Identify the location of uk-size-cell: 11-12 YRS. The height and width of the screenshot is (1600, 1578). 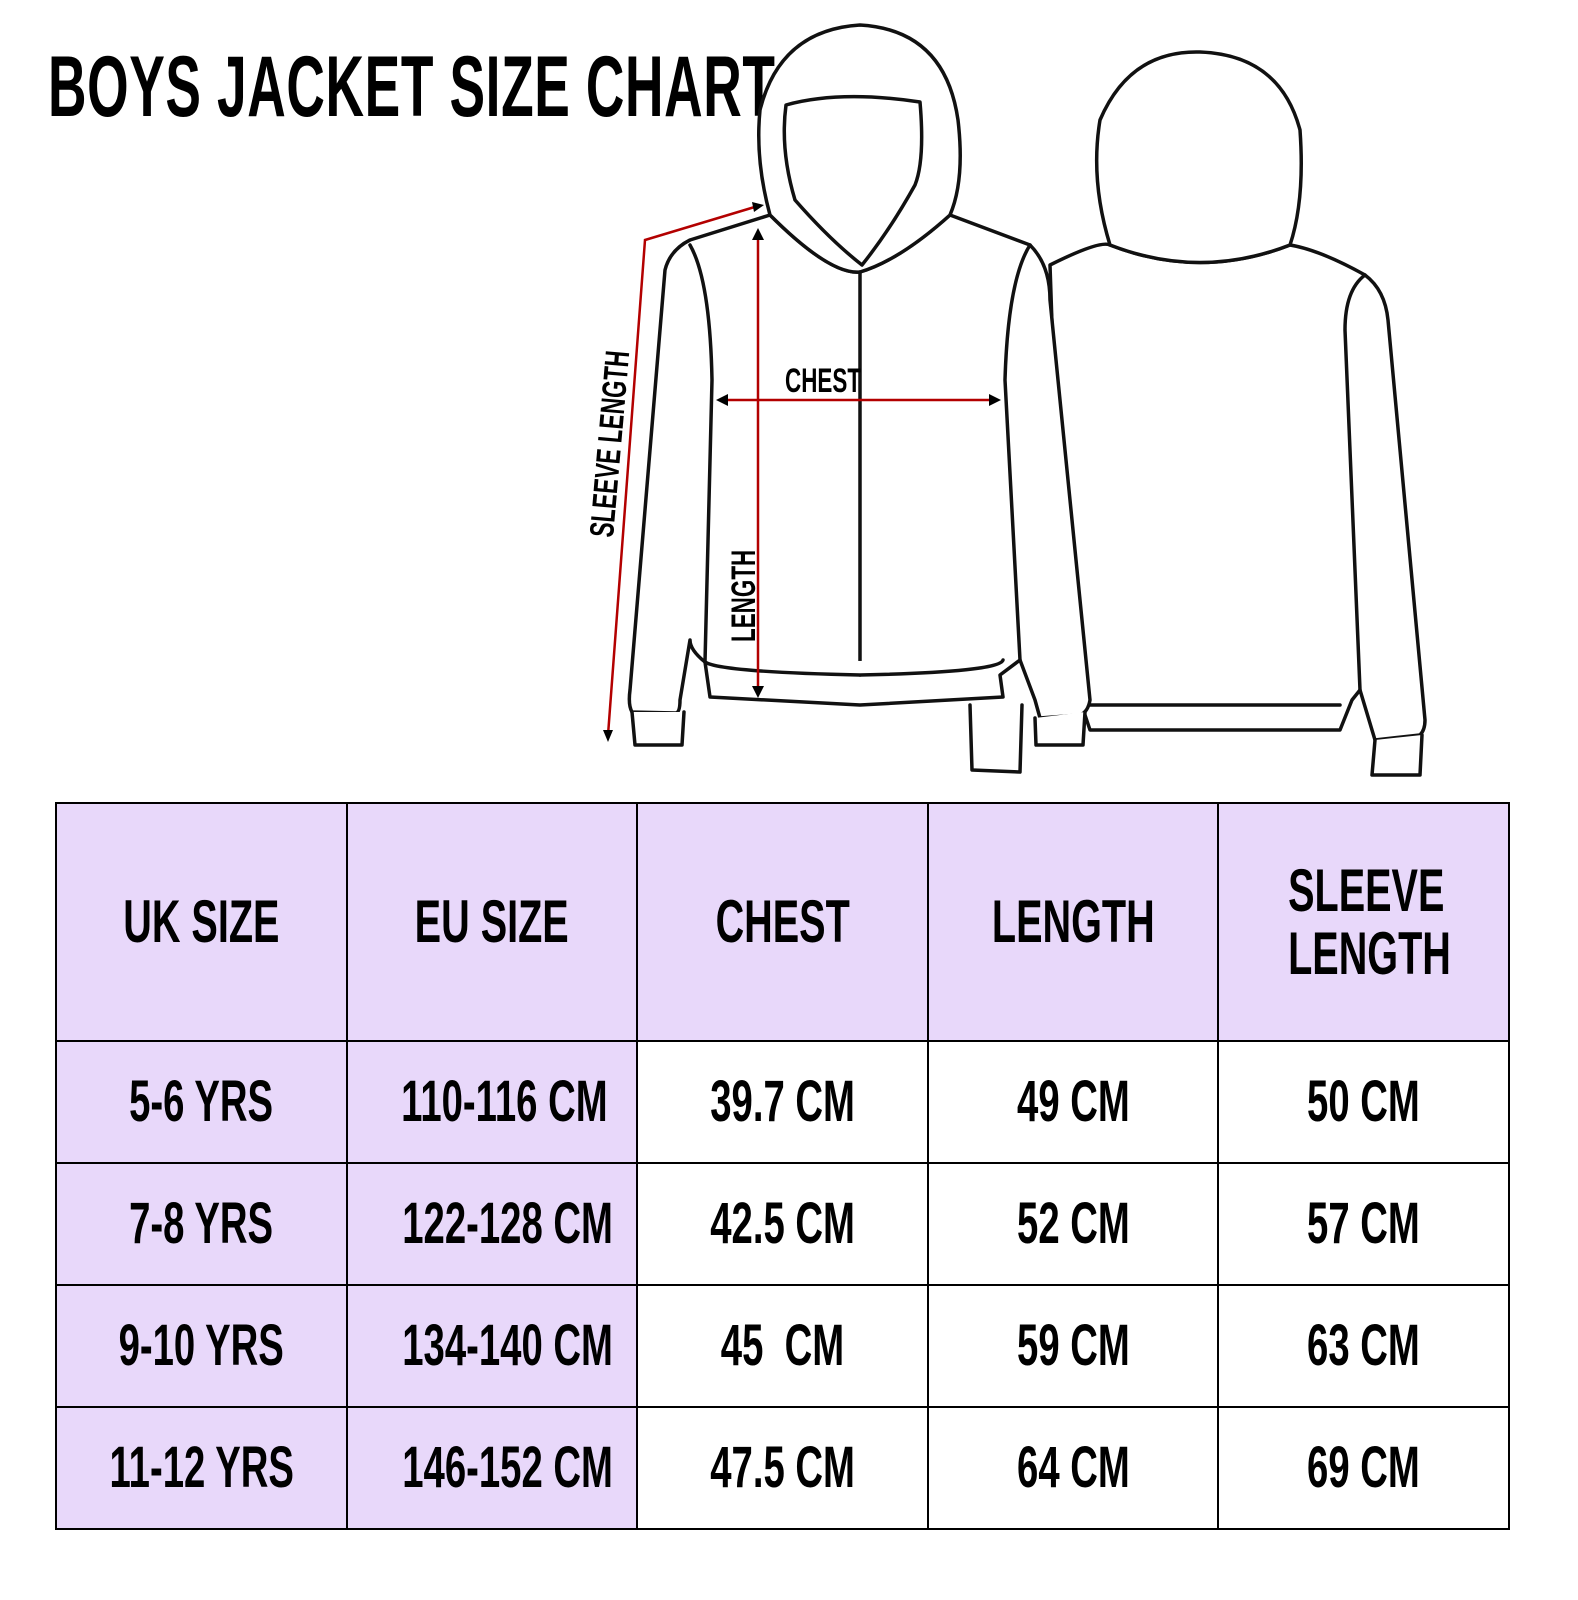
(201, 1468).